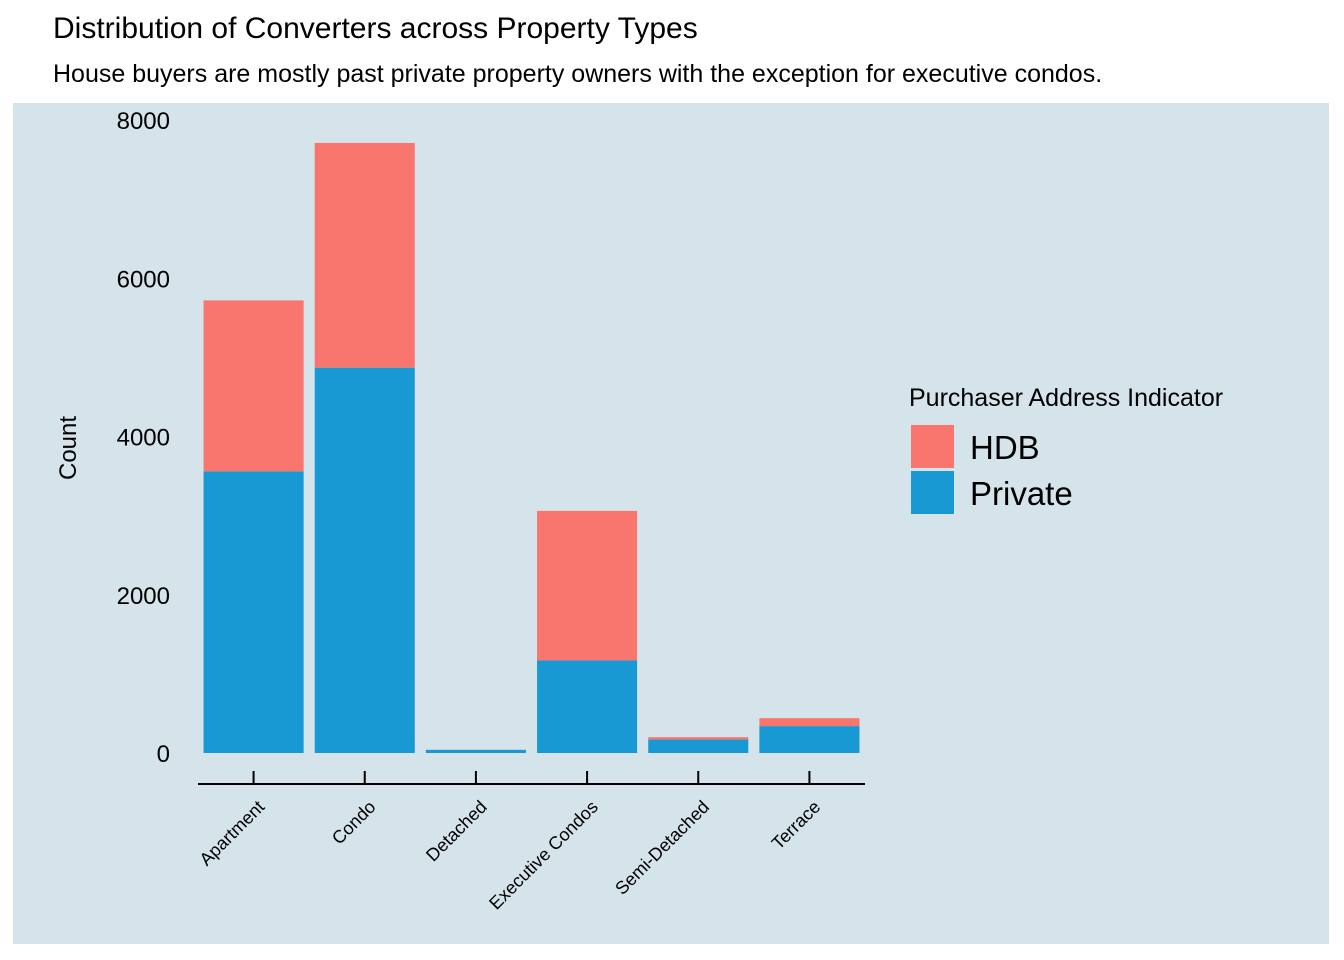 The image size is (1344, 960). Describe the element at coordinates (364, 560) in the screenshot. I see `bar-private-condo` at that location.